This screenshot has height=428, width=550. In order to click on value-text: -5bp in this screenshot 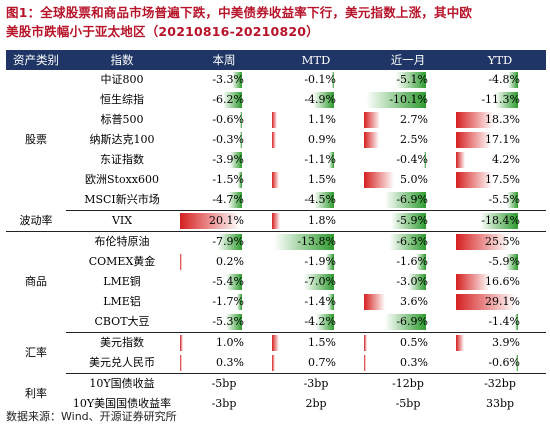, I will do `click(408, 403)`.